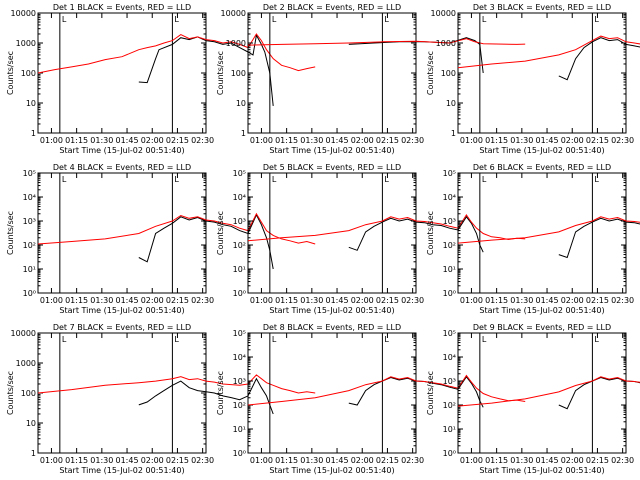  Describe the element at coordinates (451, 103) in the screenshot. I see `y-tick-label: 10` at that location.